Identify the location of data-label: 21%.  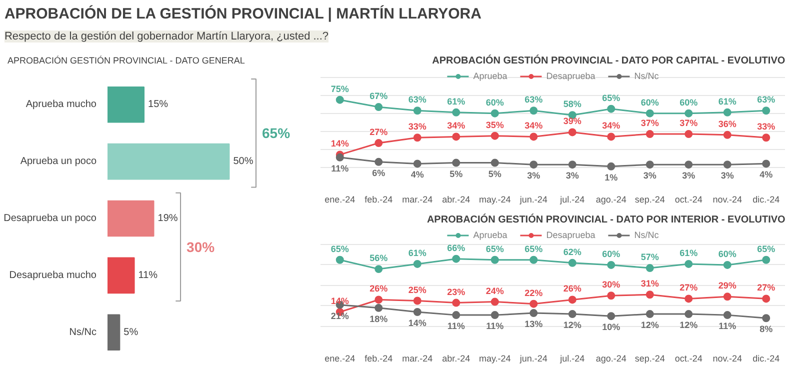
(339, 315).